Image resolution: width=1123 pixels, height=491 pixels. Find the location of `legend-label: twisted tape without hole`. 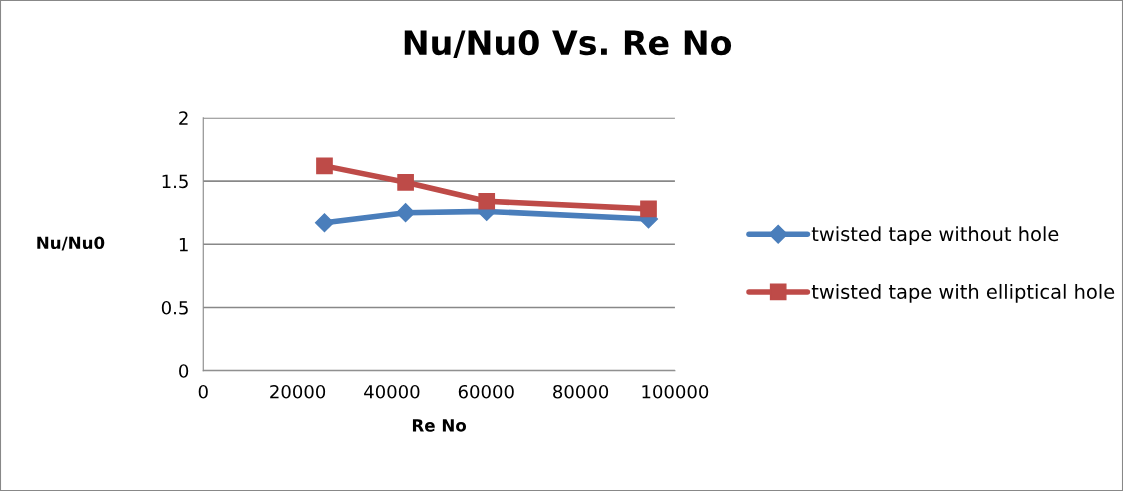

legend-label: twisted tape without hole is located at coordinates (935, 236).